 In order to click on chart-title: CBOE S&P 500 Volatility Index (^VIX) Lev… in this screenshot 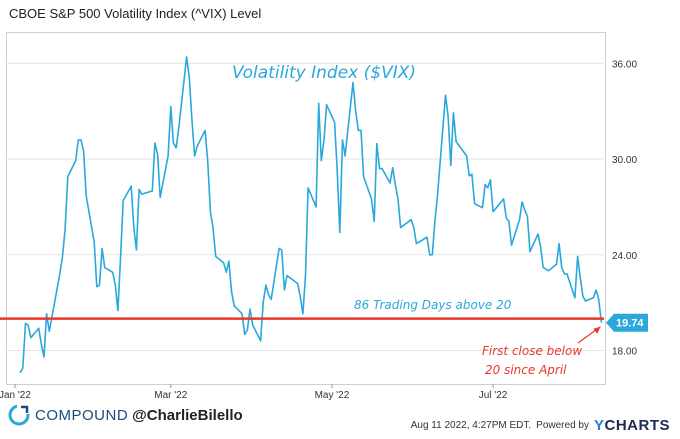, I will do `click(135, 13)`.